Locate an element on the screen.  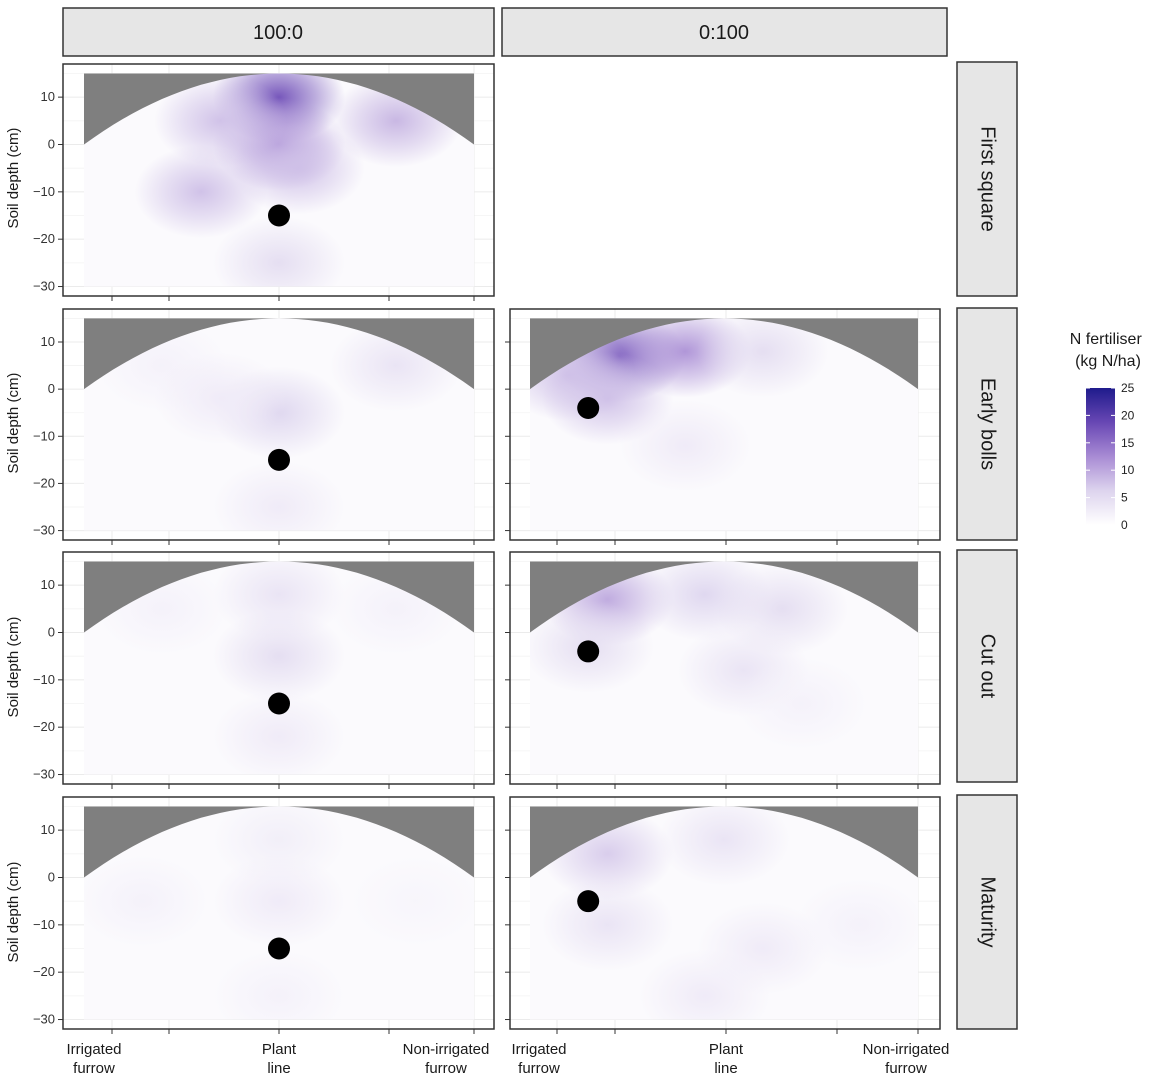
row-strip-cut-out: Cut out is located at coordinates (987, 666).